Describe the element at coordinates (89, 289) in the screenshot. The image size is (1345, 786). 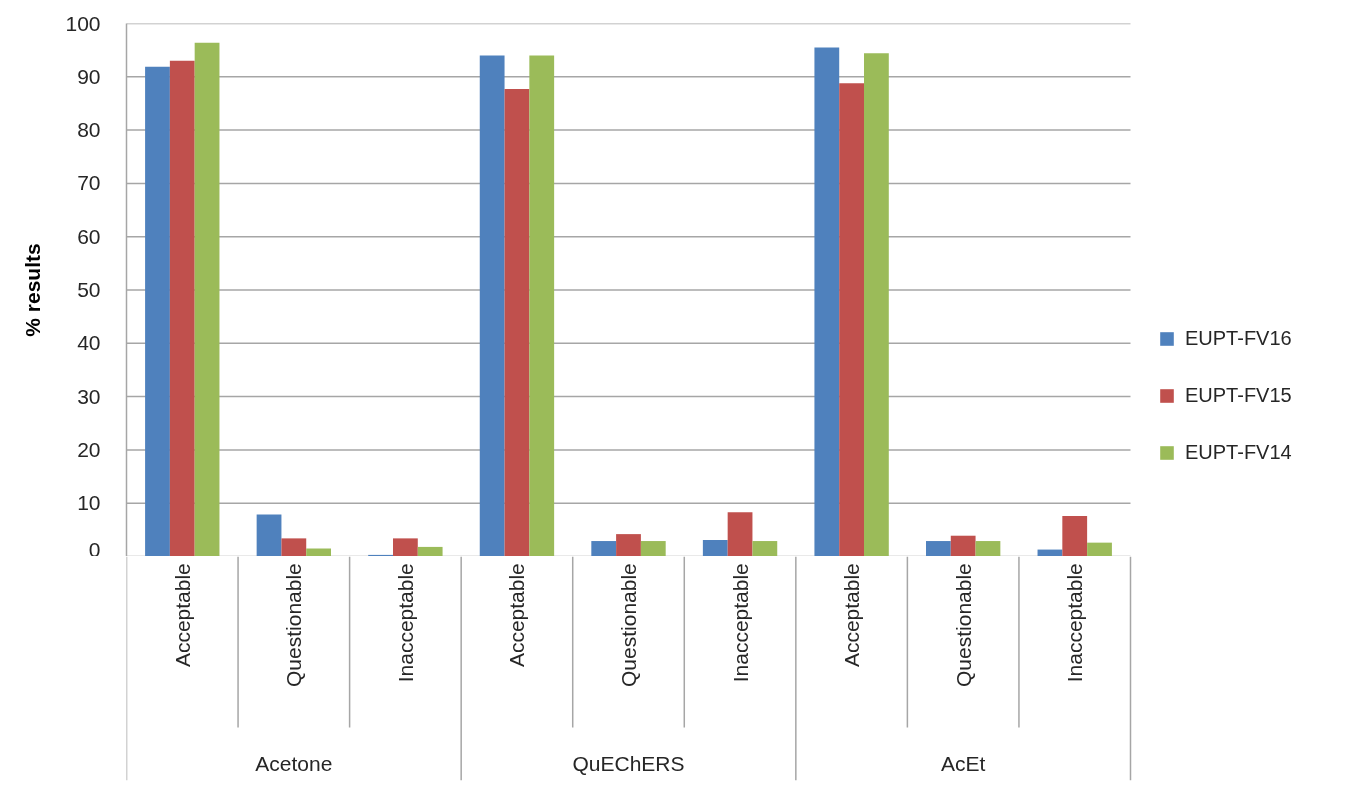
I see `y-tick-label: 50` at that location.